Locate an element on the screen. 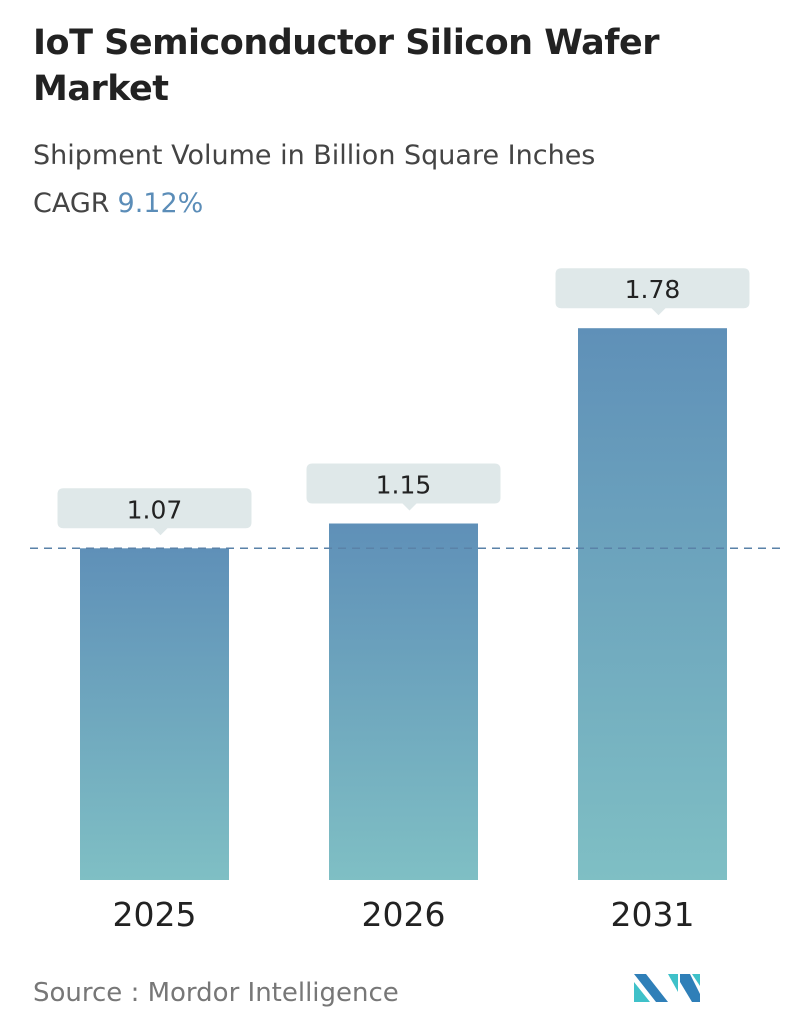 The height and width of the screenshot is (1034, 796). data-label: 1.07 is located at coordinates (155, 509).